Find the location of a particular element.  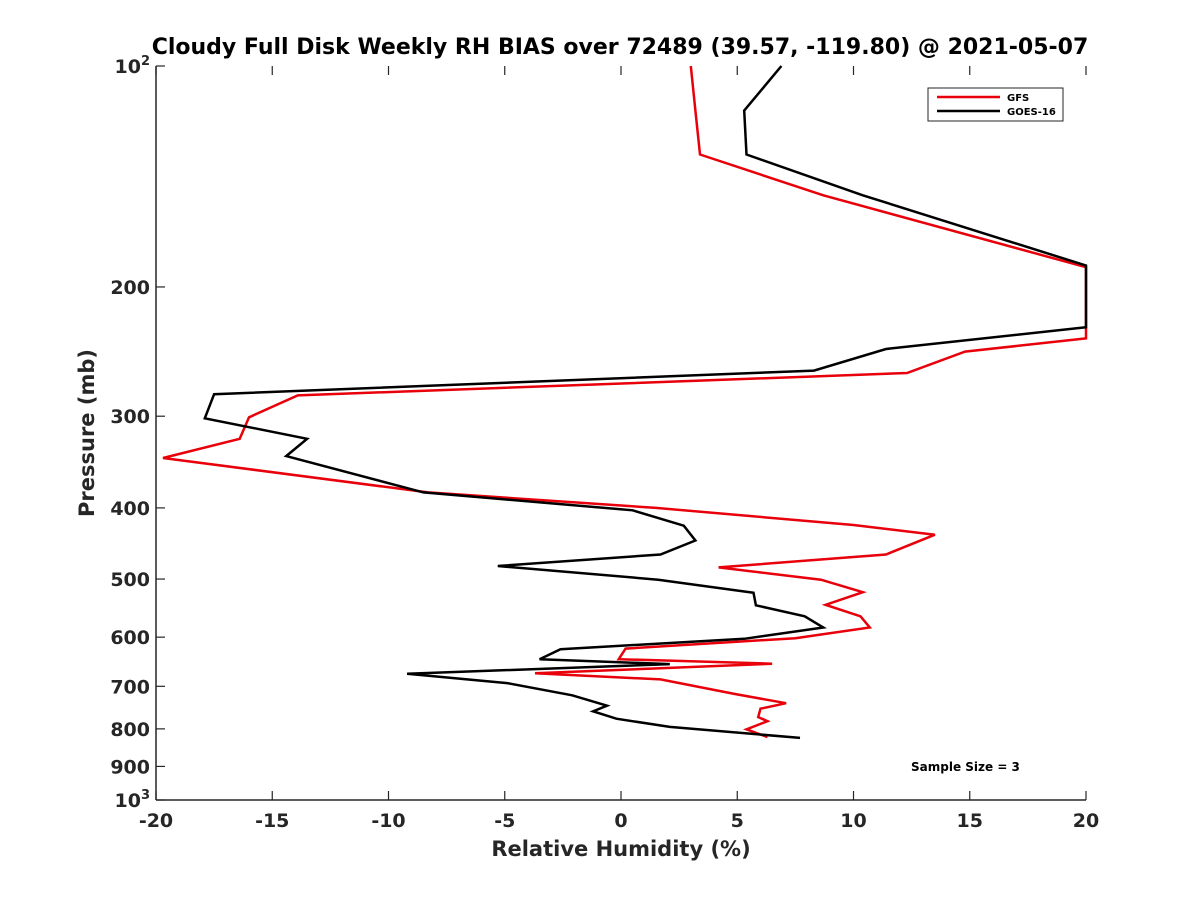

x-tick-label: 15 is located at coordinates (970, 821).